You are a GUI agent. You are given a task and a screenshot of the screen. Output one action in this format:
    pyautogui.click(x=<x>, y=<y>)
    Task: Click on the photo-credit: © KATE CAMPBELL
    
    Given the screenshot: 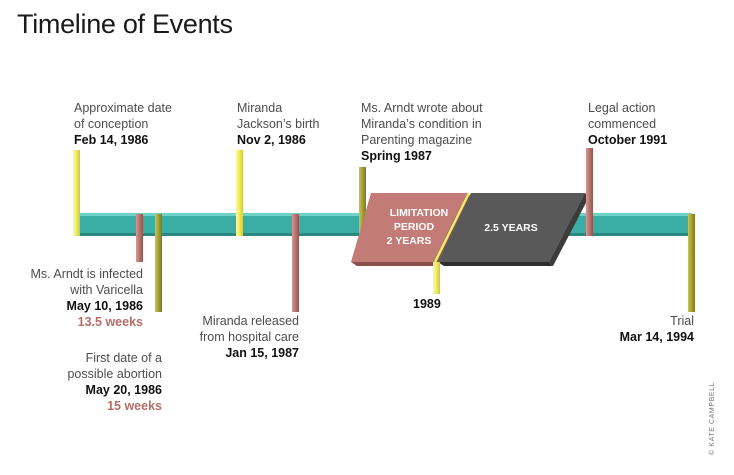 What is the action you would take?
    pyautogui.click(x=712, y=418)
    